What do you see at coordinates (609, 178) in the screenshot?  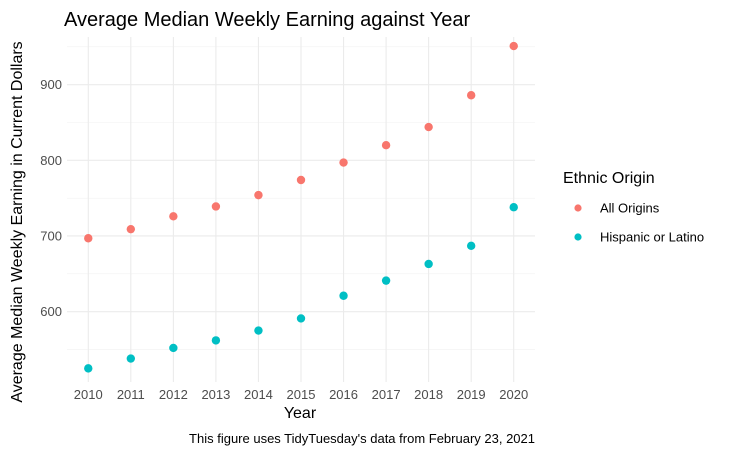 I see `legend-title: Ethnic Origin` at bounding box center [609, 178].